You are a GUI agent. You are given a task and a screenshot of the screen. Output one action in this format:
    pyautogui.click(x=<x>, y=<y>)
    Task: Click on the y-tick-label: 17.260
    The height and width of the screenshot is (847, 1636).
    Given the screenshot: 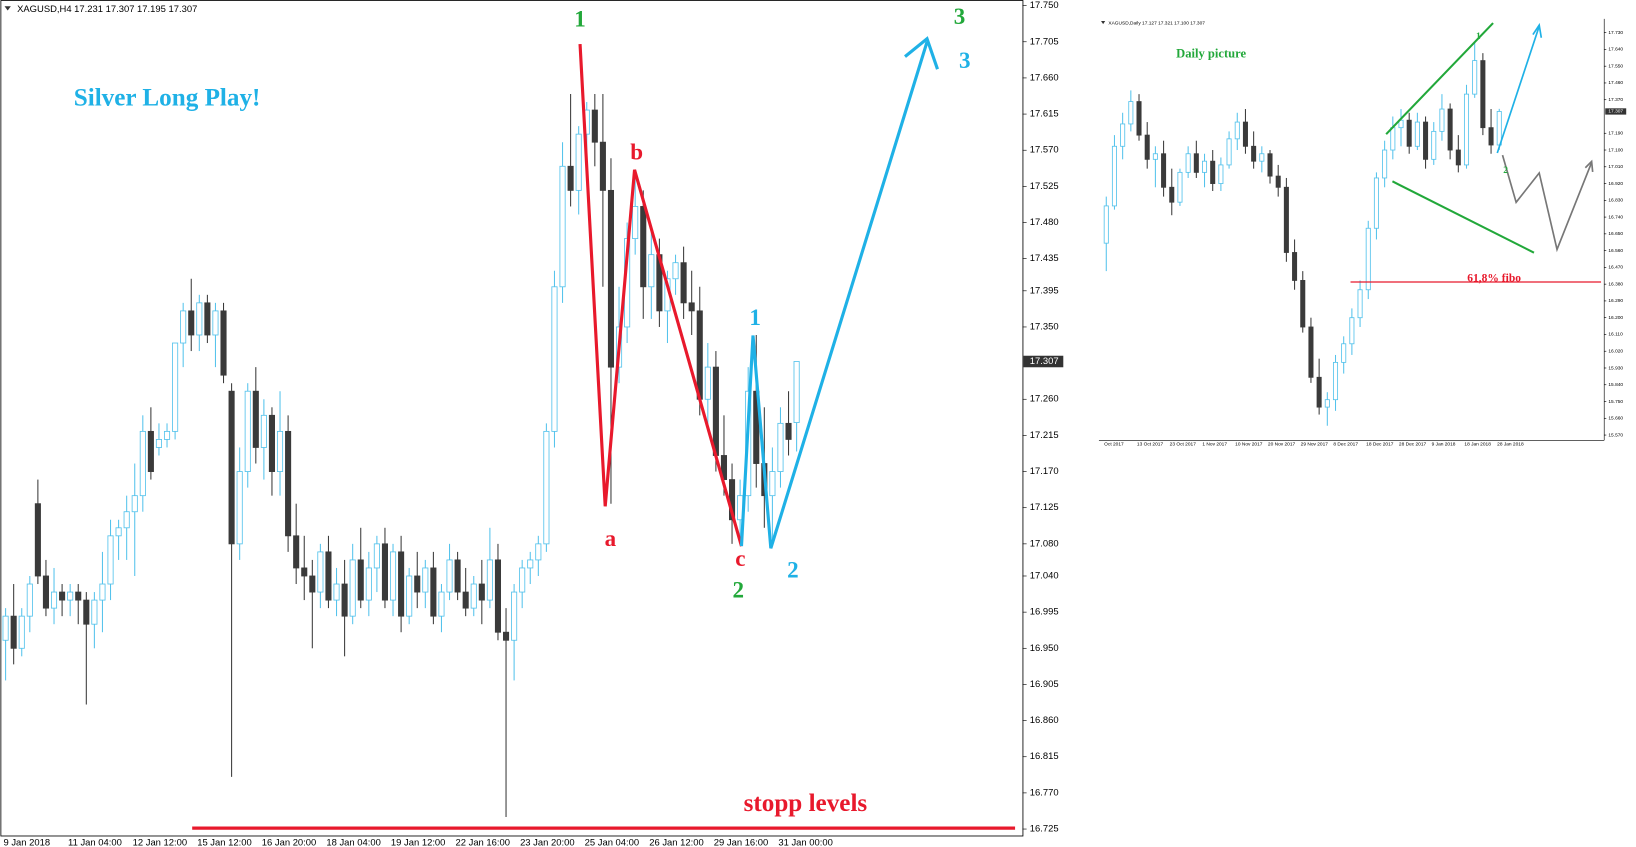 What is the action you would take?
    pyautogui.click(x=1044, y=398)
    